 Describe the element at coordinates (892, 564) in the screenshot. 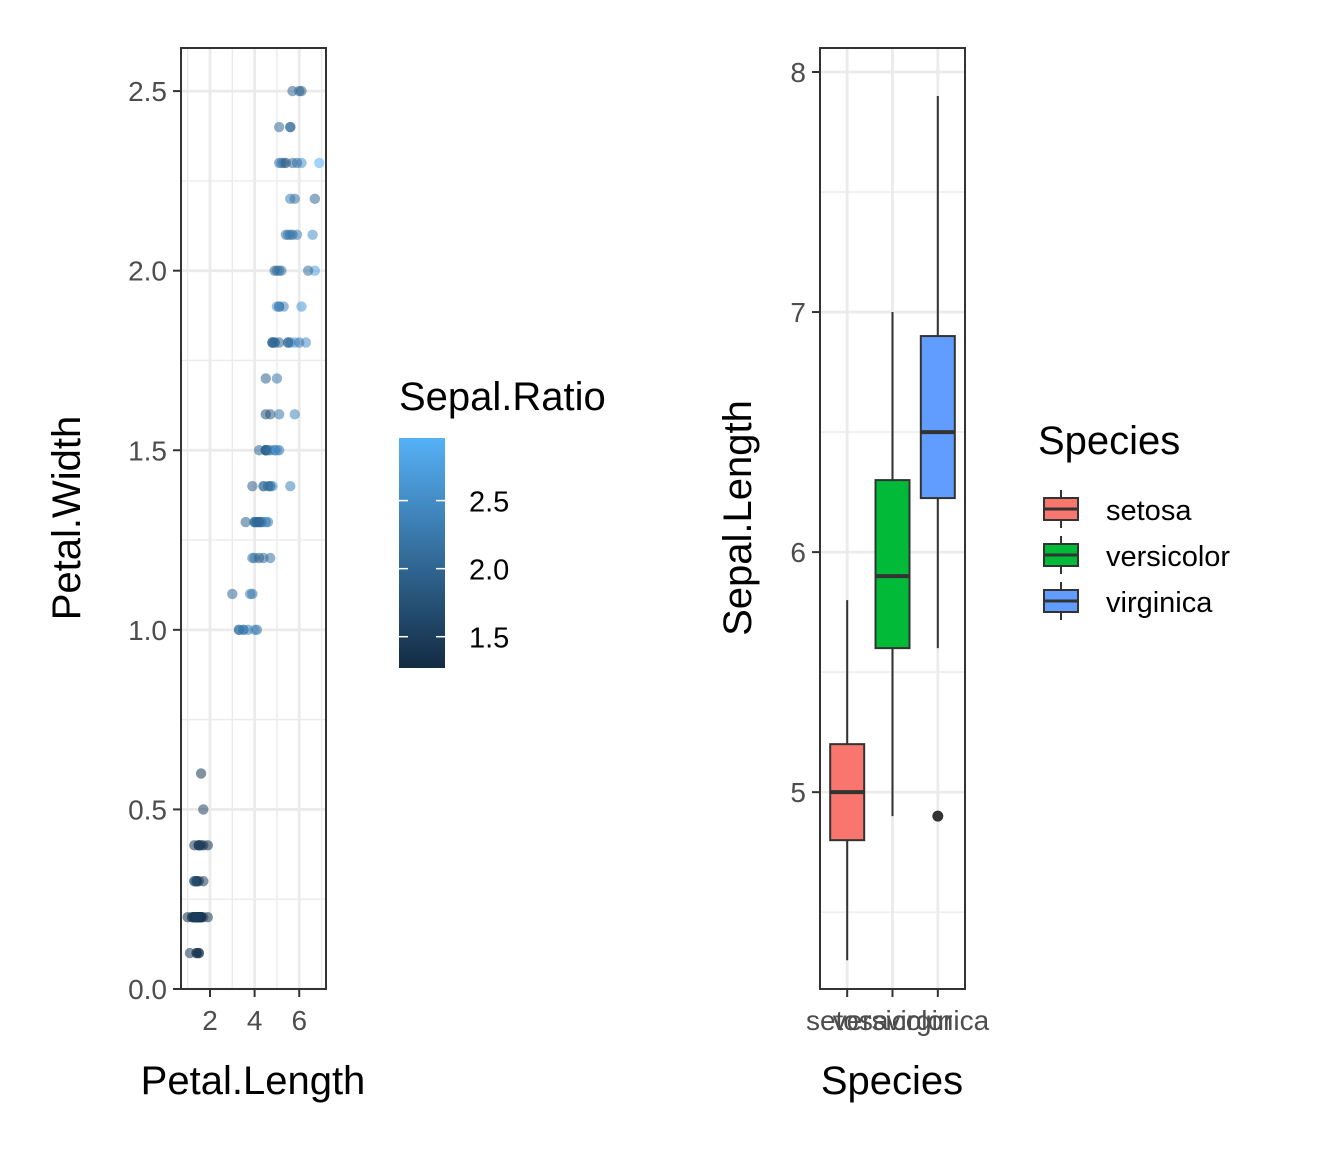

I see `box-body-versicolor` at that location.